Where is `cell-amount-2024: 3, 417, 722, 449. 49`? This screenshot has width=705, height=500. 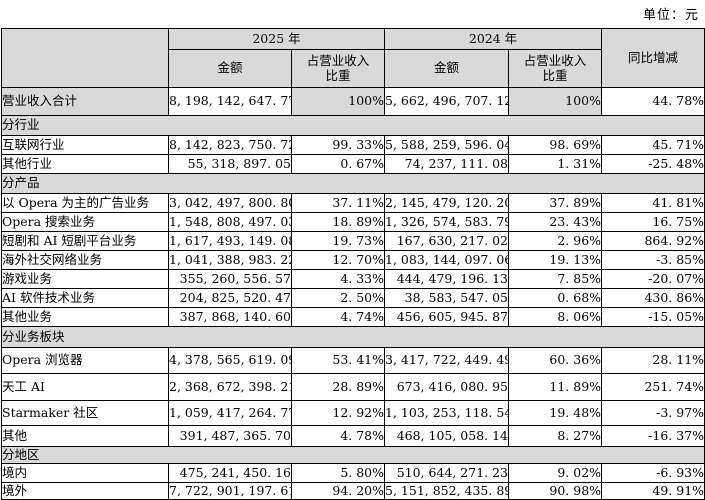 cell-amount-2024: 3, 417, 722, 449. 49 is located at coordinates (447, 360).